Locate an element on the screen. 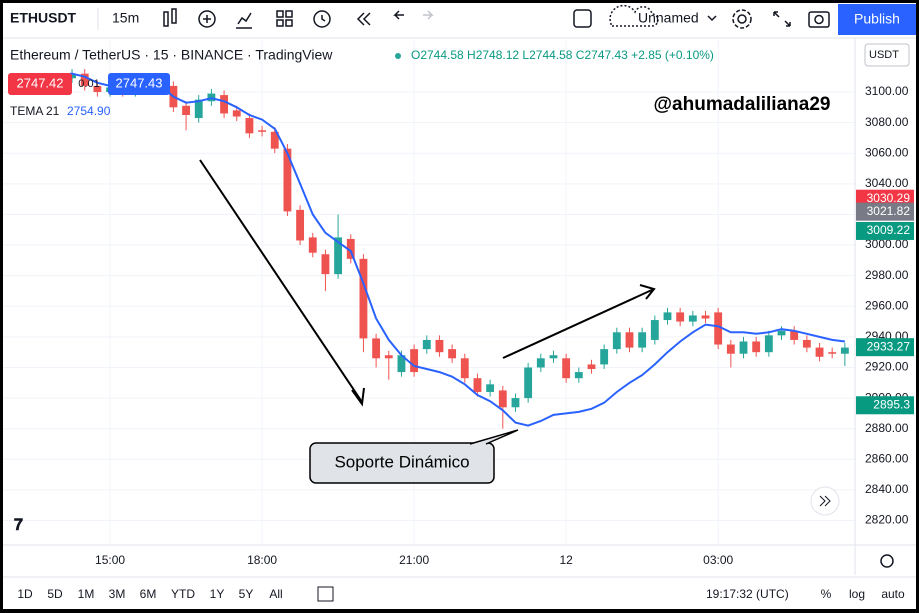 Image resolution: width=919 pixels, height=613 pixels. price-tag-label: 2933.27 is located at coordinates (889, 346).